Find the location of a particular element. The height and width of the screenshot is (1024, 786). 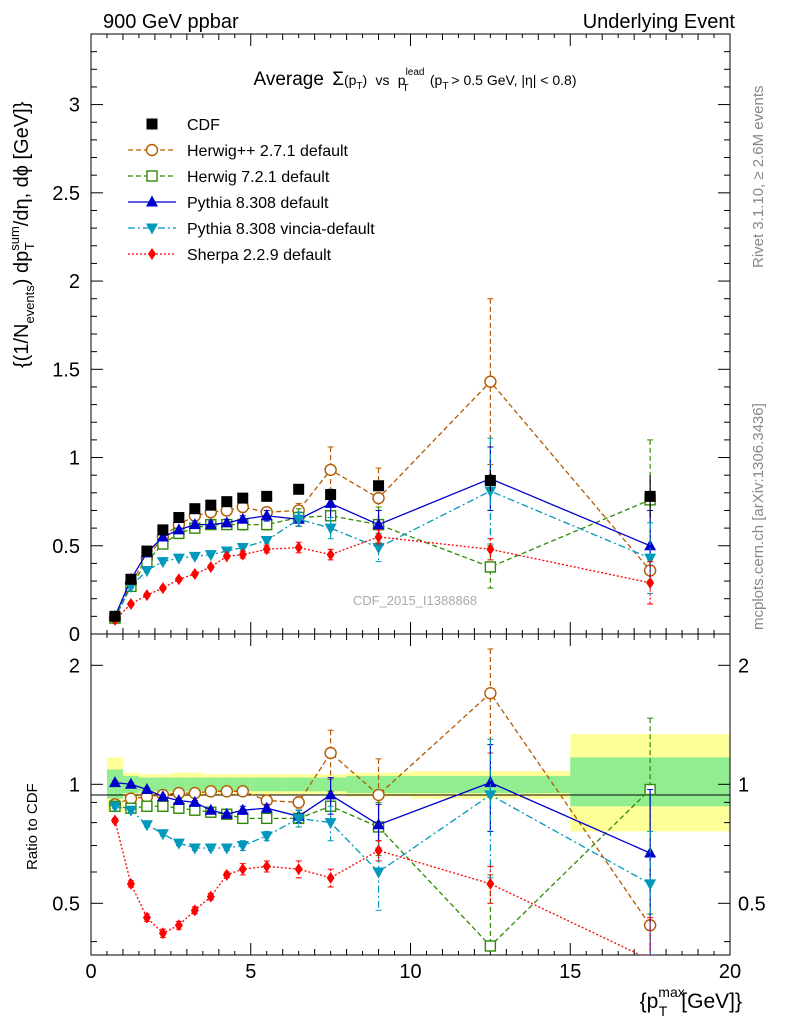

legend-item: Pythia 8.308 default is located at coordinates (228, 203).